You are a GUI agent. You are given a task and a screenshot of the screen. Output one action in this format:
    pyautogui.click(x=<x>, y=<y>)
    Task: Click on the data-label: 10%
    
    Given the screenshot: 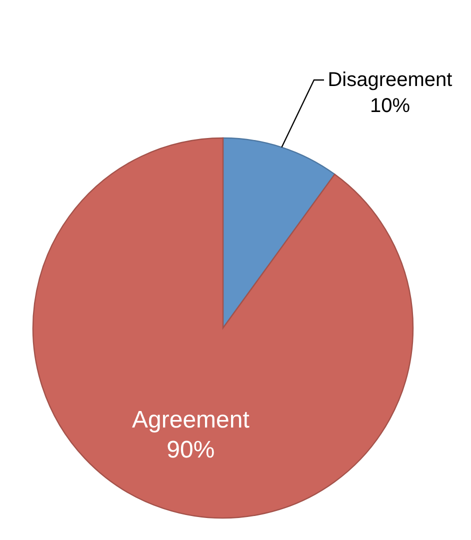 What is the action you would take?
    pyautogui.click(x=390, y=106)
    